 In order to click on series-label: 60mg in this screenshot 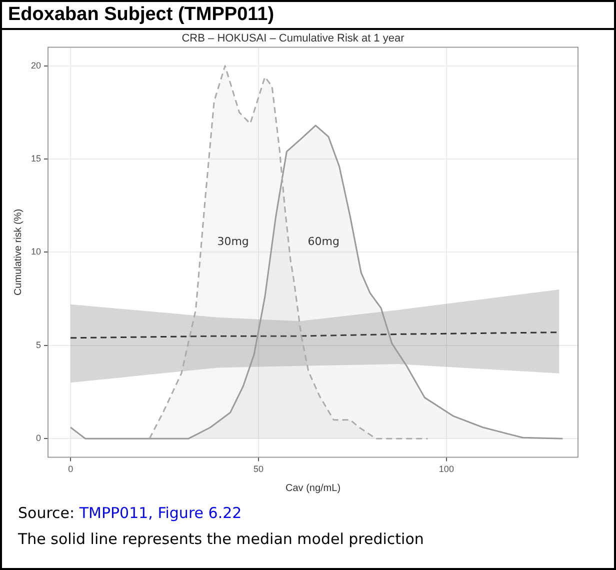, I will do `click(324, 241)`.